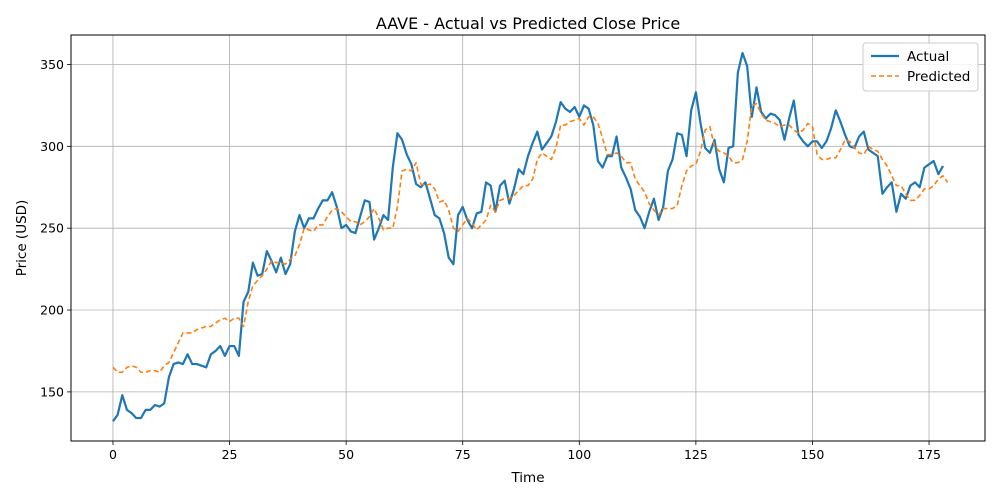  What do you see at coordinates (928, 57) in the screenshot?
I see `legend-label-actual: Actual` at bounding box center [928, 57].